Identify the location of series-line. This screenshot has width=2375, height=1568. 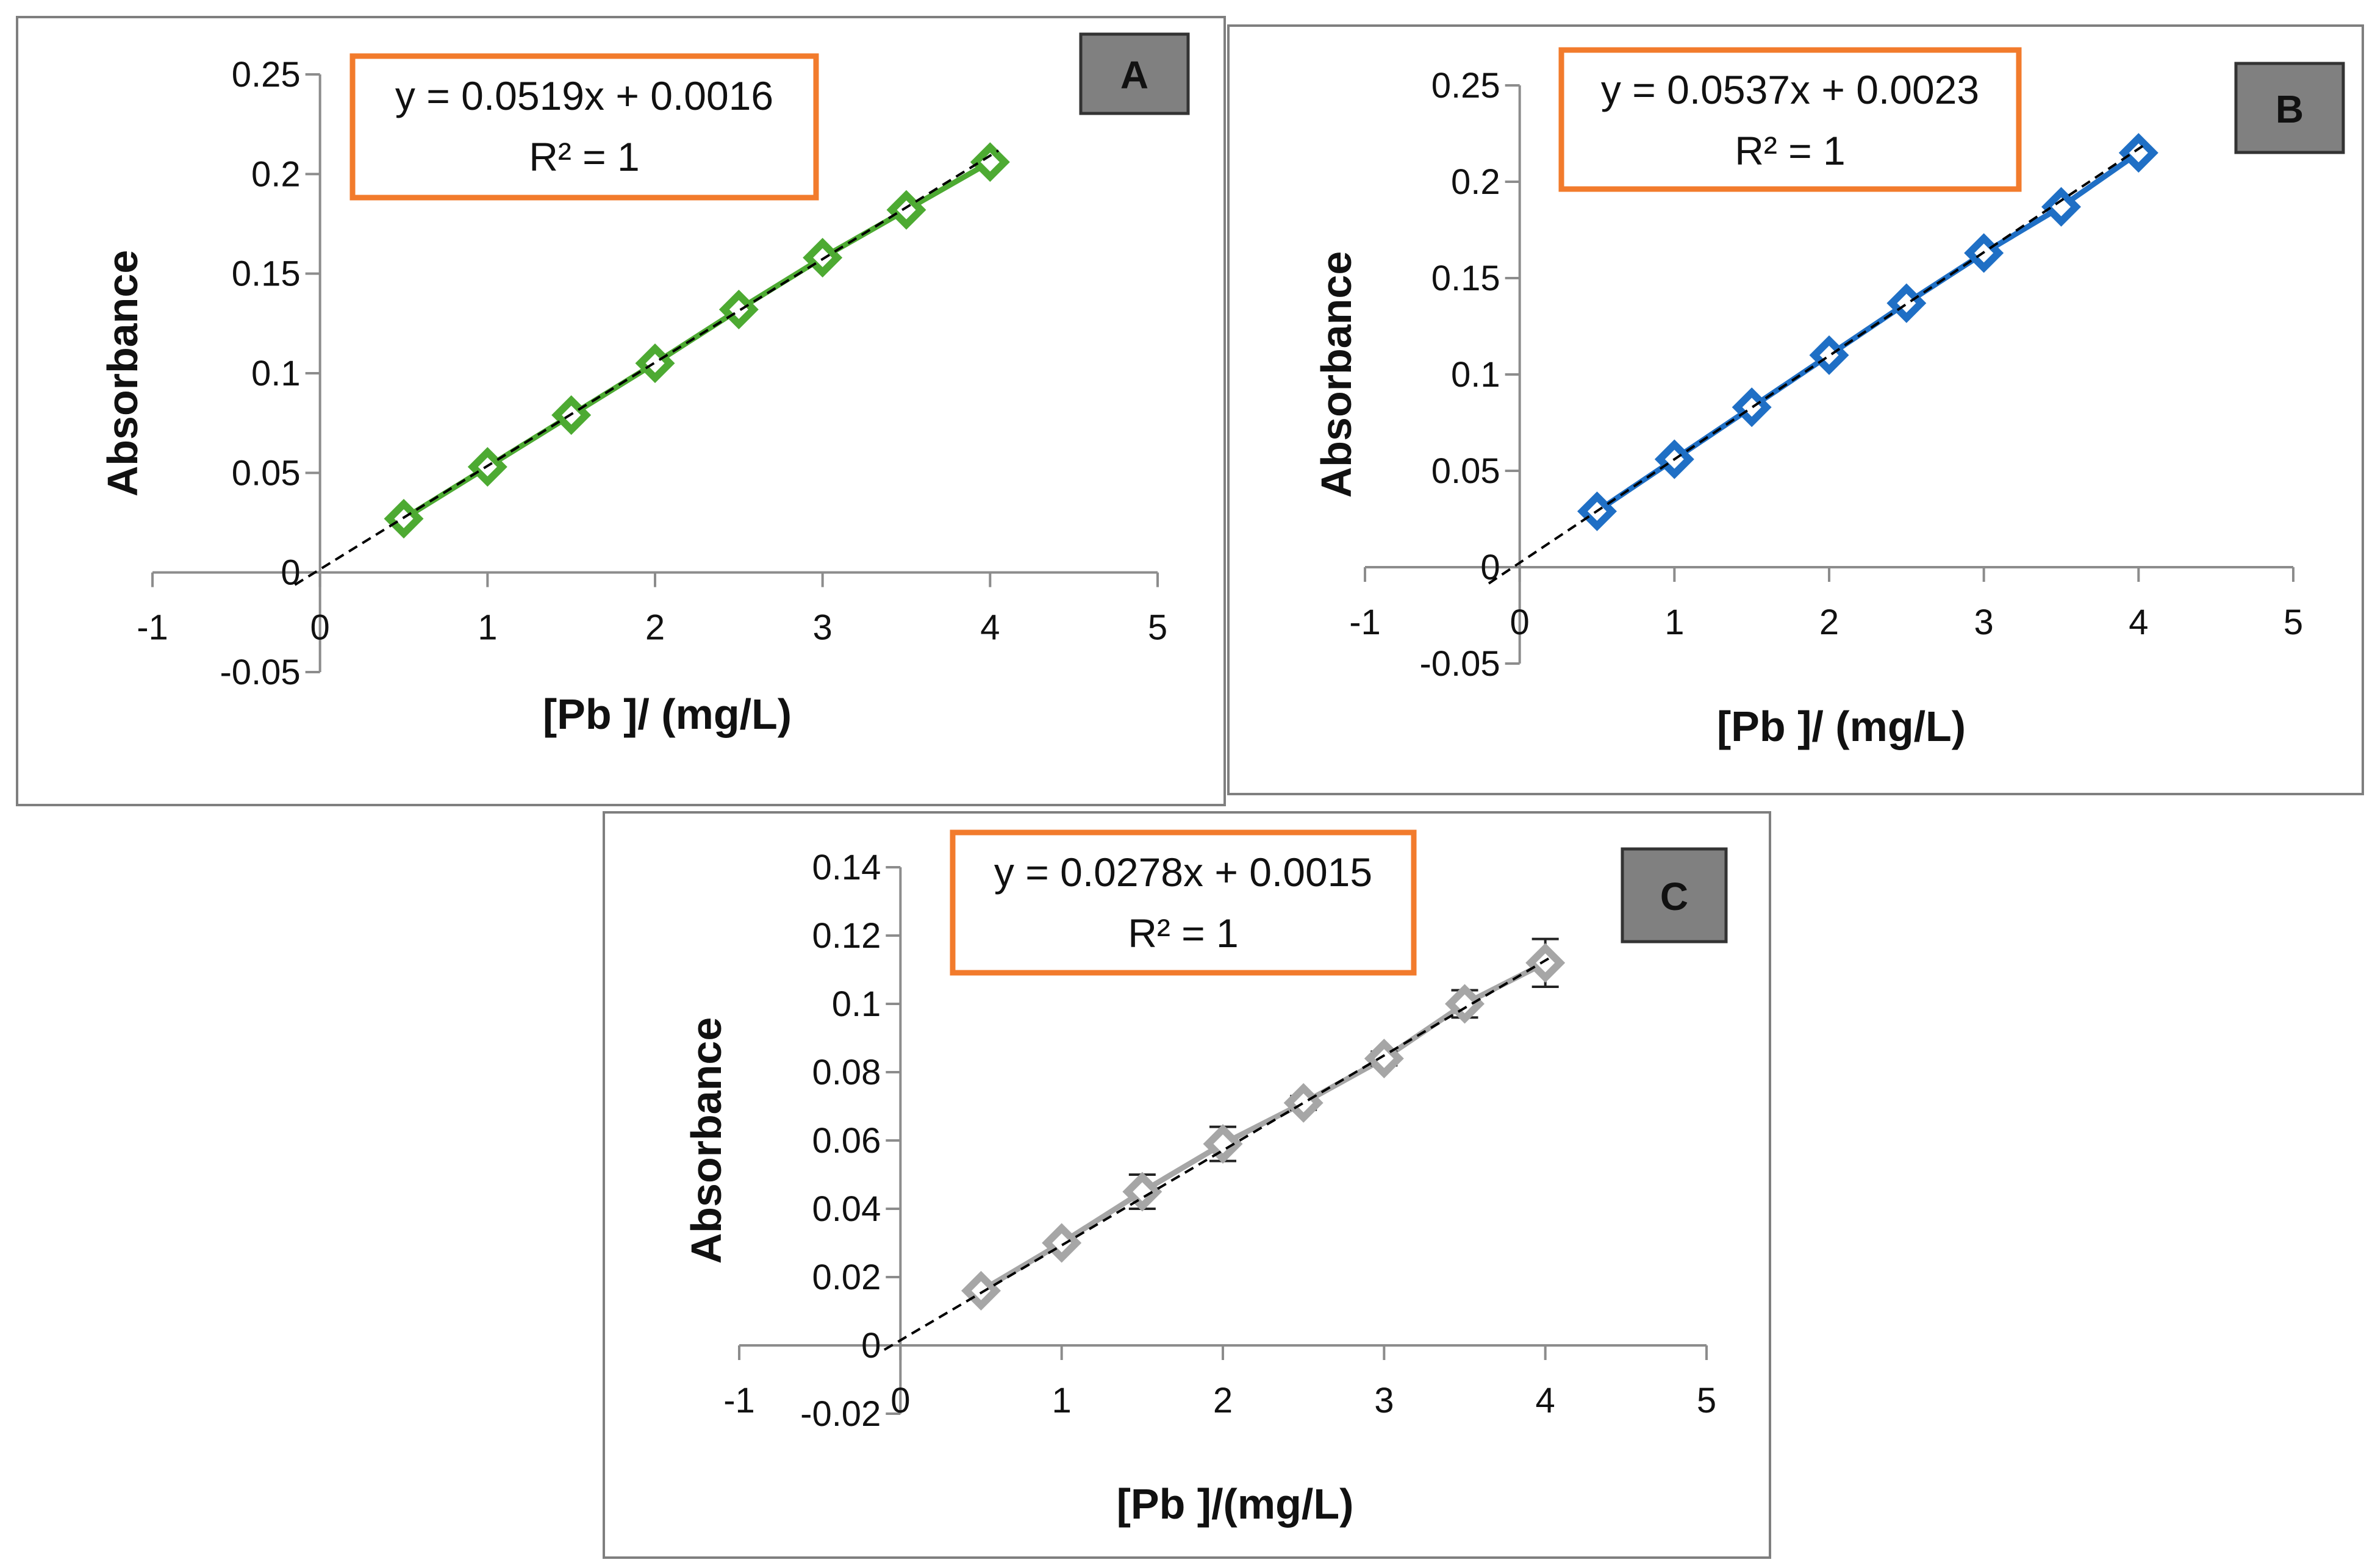
(1263, 1127).